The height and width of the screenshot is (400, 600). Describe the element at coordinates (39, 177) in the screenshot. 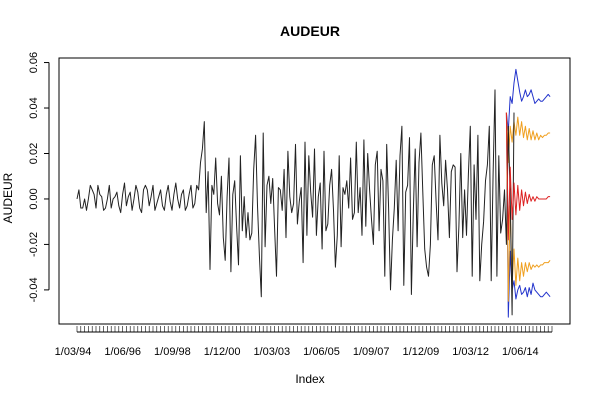

I see `y-axis: -0.04 -0.02 0.00 0.02 0.04 0.06` at that location.